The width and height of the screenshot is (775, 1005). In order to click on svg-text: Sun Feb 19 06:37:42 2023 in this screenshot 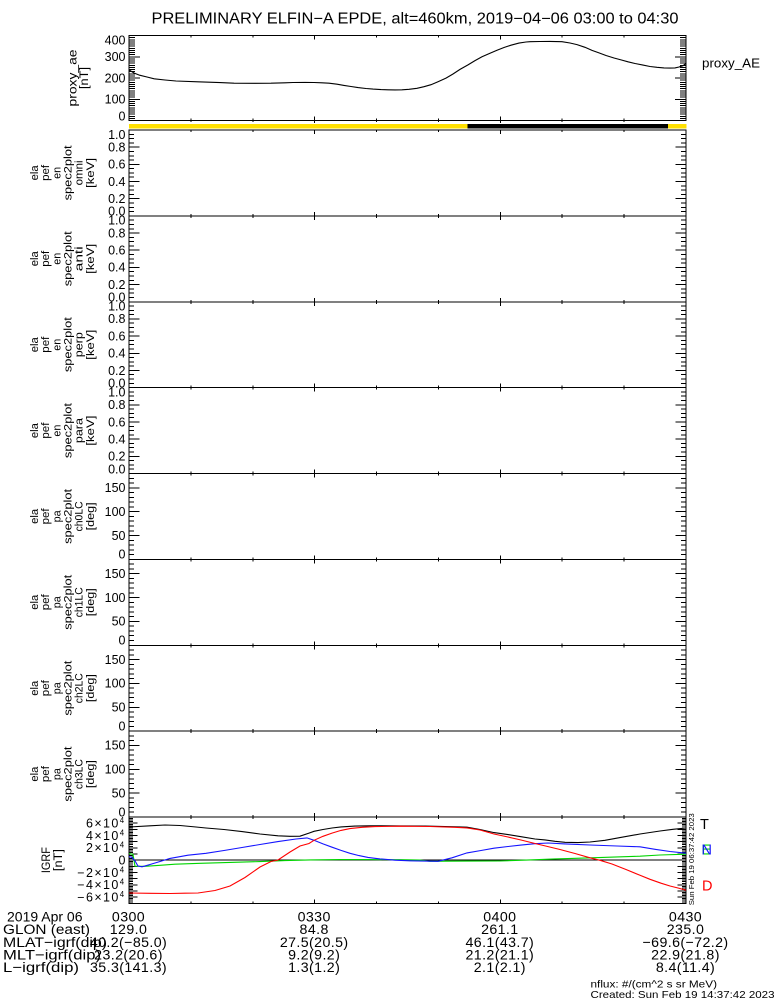, I will do `click(691, 859)`.